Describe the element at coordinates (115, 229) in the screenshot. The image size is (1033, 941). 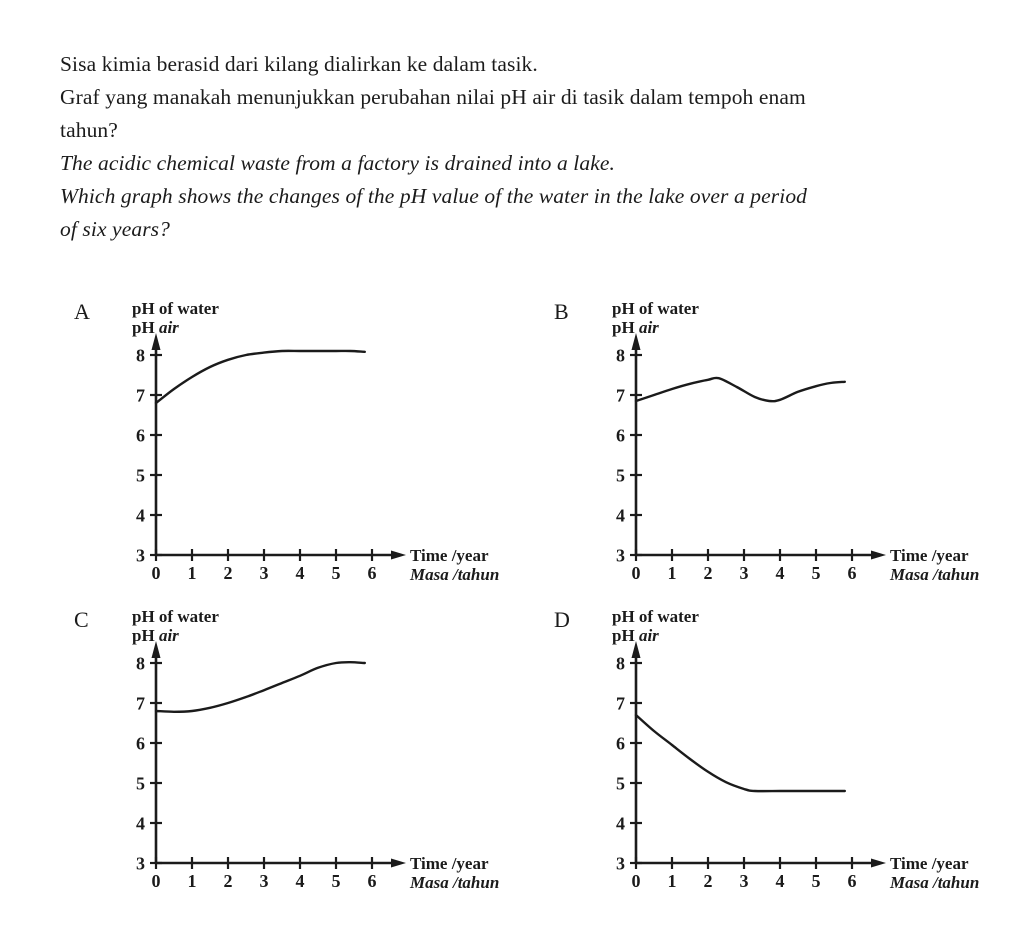
I see `question-line-en: of six years?` at that location.